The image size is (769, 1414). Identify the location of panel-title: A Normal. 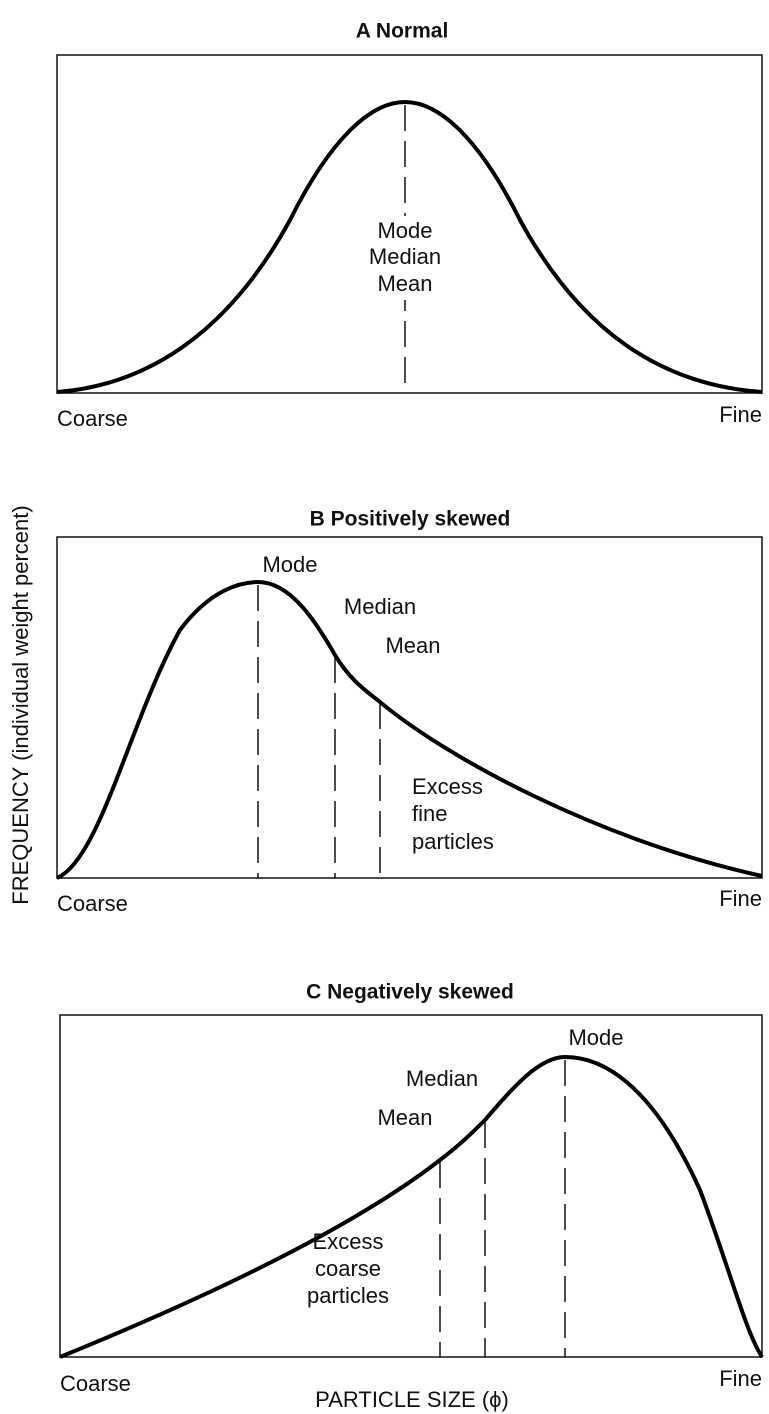
(402, 31).